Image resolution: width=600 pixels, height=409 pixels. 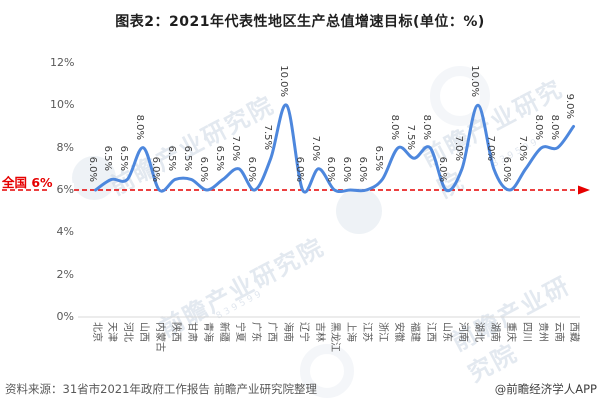 I want to click on x-axis-label: 新疆, so click(x=223, y=332).